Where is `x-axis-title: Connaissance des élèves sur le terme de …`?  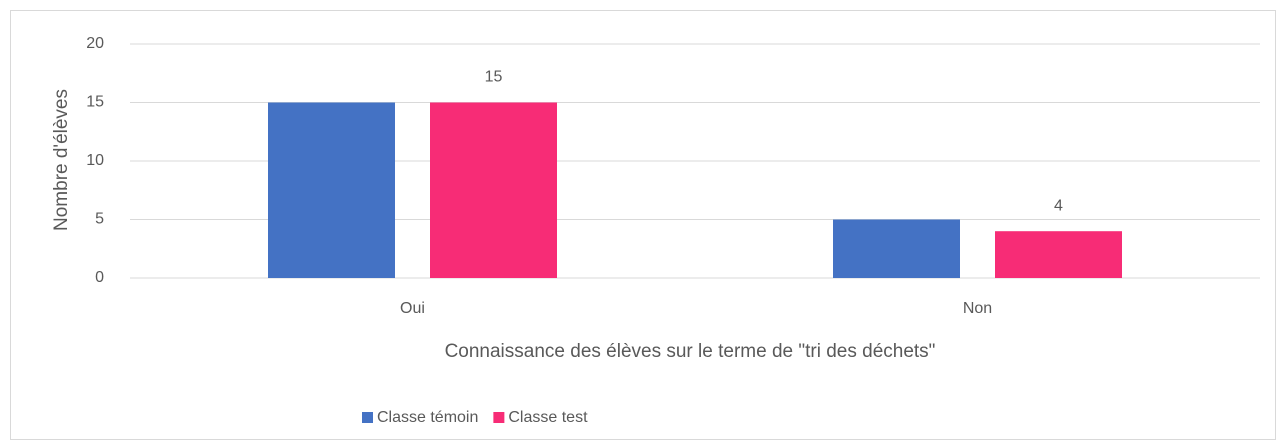 x-axis-title: Connaissance des élèves sur le terme de … is located at coordinates (690, 351).